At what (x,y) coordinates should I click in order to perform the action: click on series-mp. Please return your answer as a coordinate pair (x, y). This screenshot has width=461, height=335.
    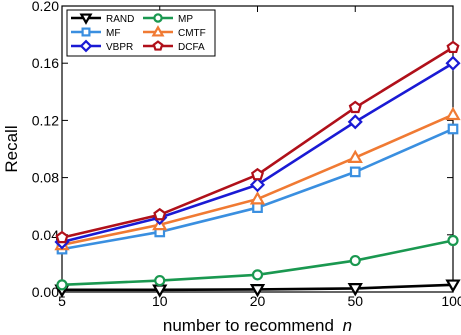
    Looking at the image, I should click on (257, 262).